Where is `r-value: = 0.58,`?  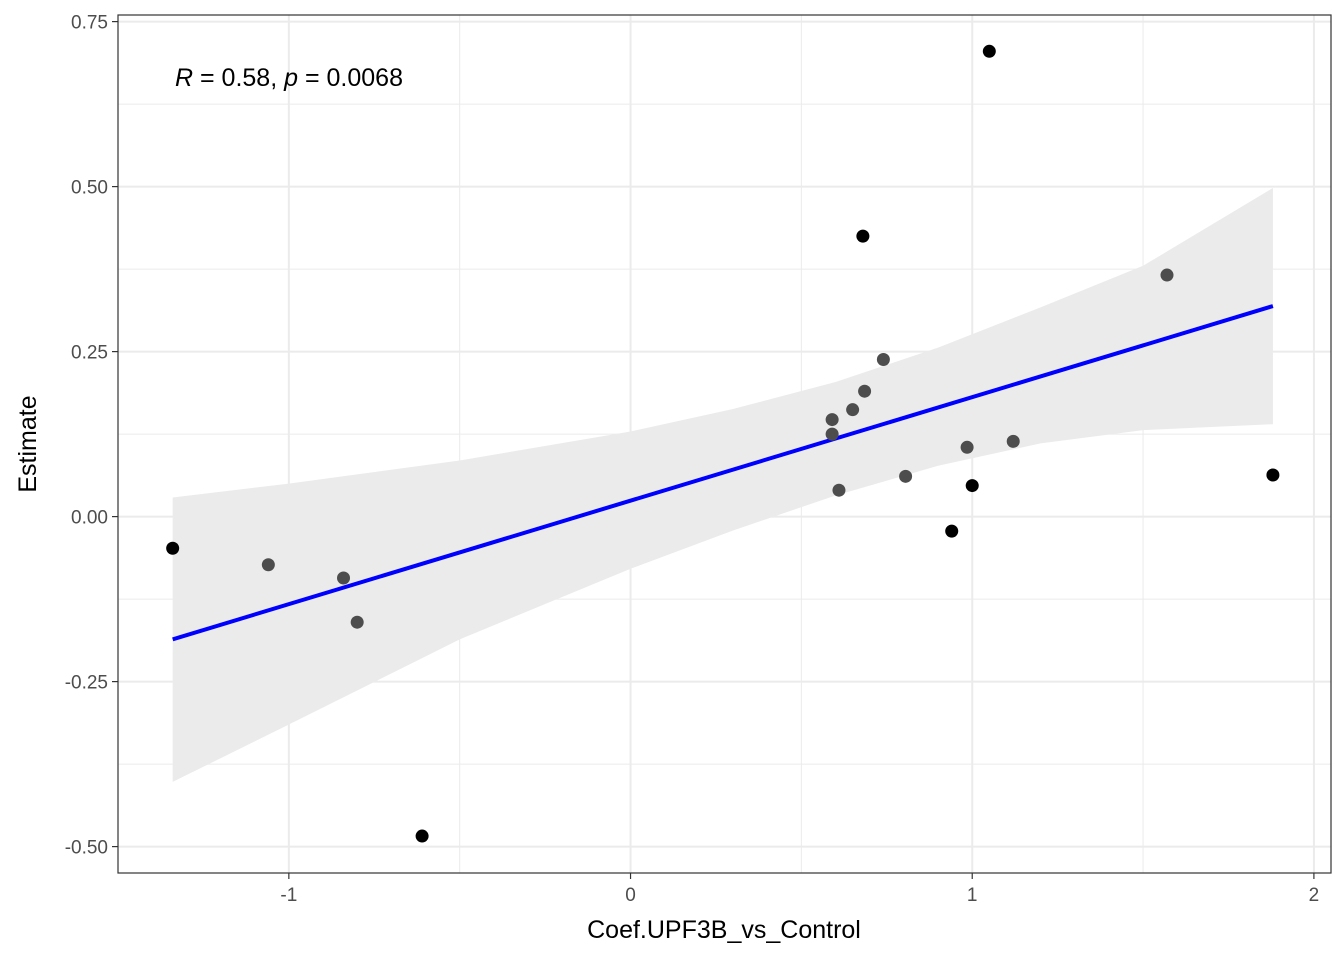 r-value: = 0.58, is located at coordinates (238, 78).